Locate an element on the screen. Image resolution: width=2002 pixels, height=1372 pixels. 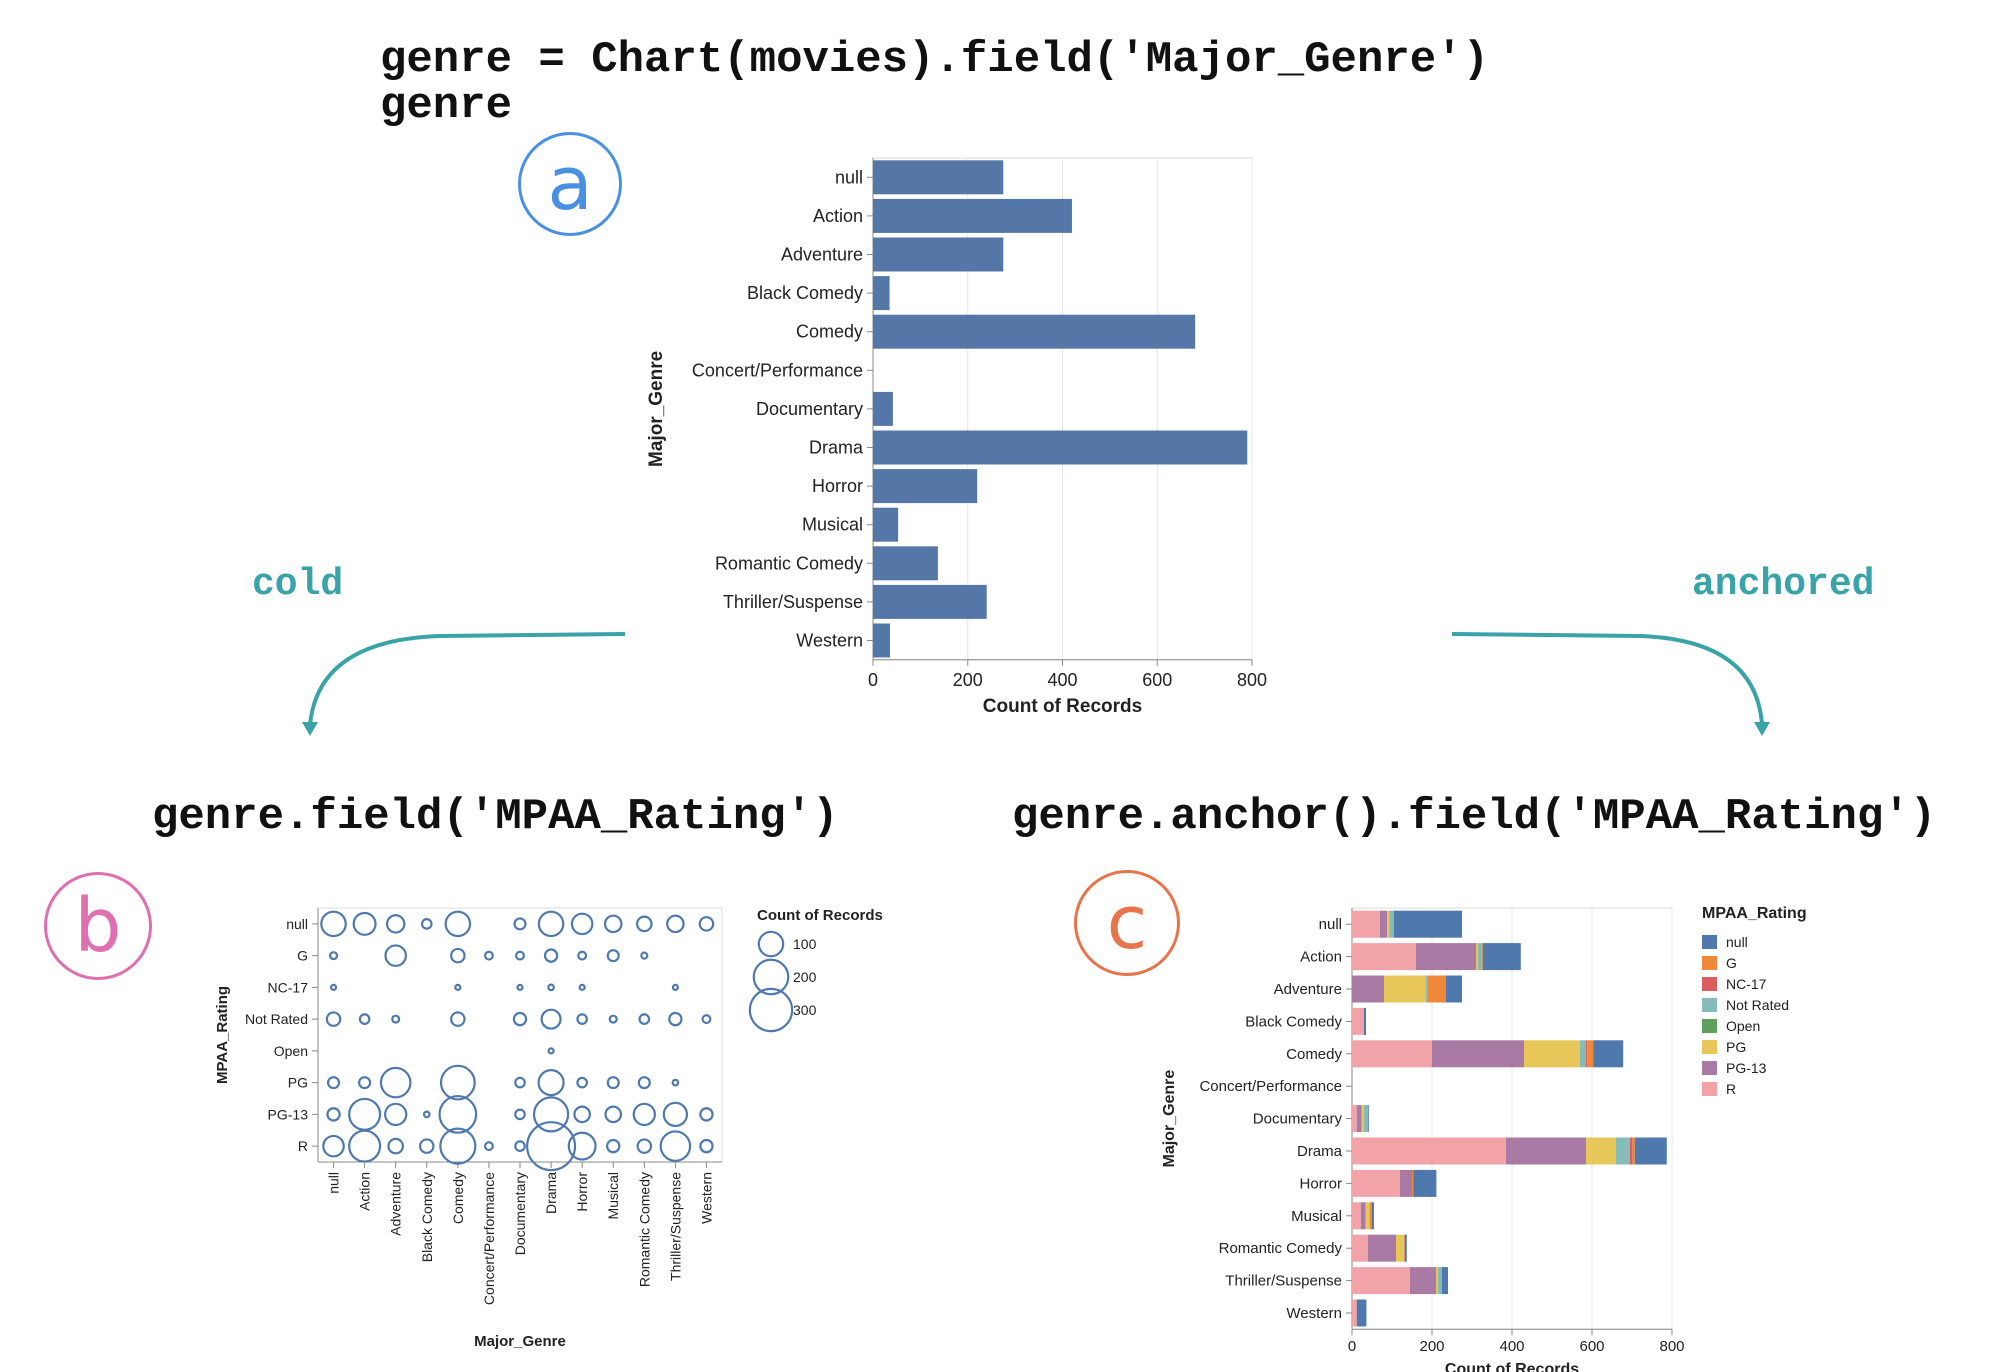
chart-a-x-tick-label: 0 is located at coordinates (873, 680).